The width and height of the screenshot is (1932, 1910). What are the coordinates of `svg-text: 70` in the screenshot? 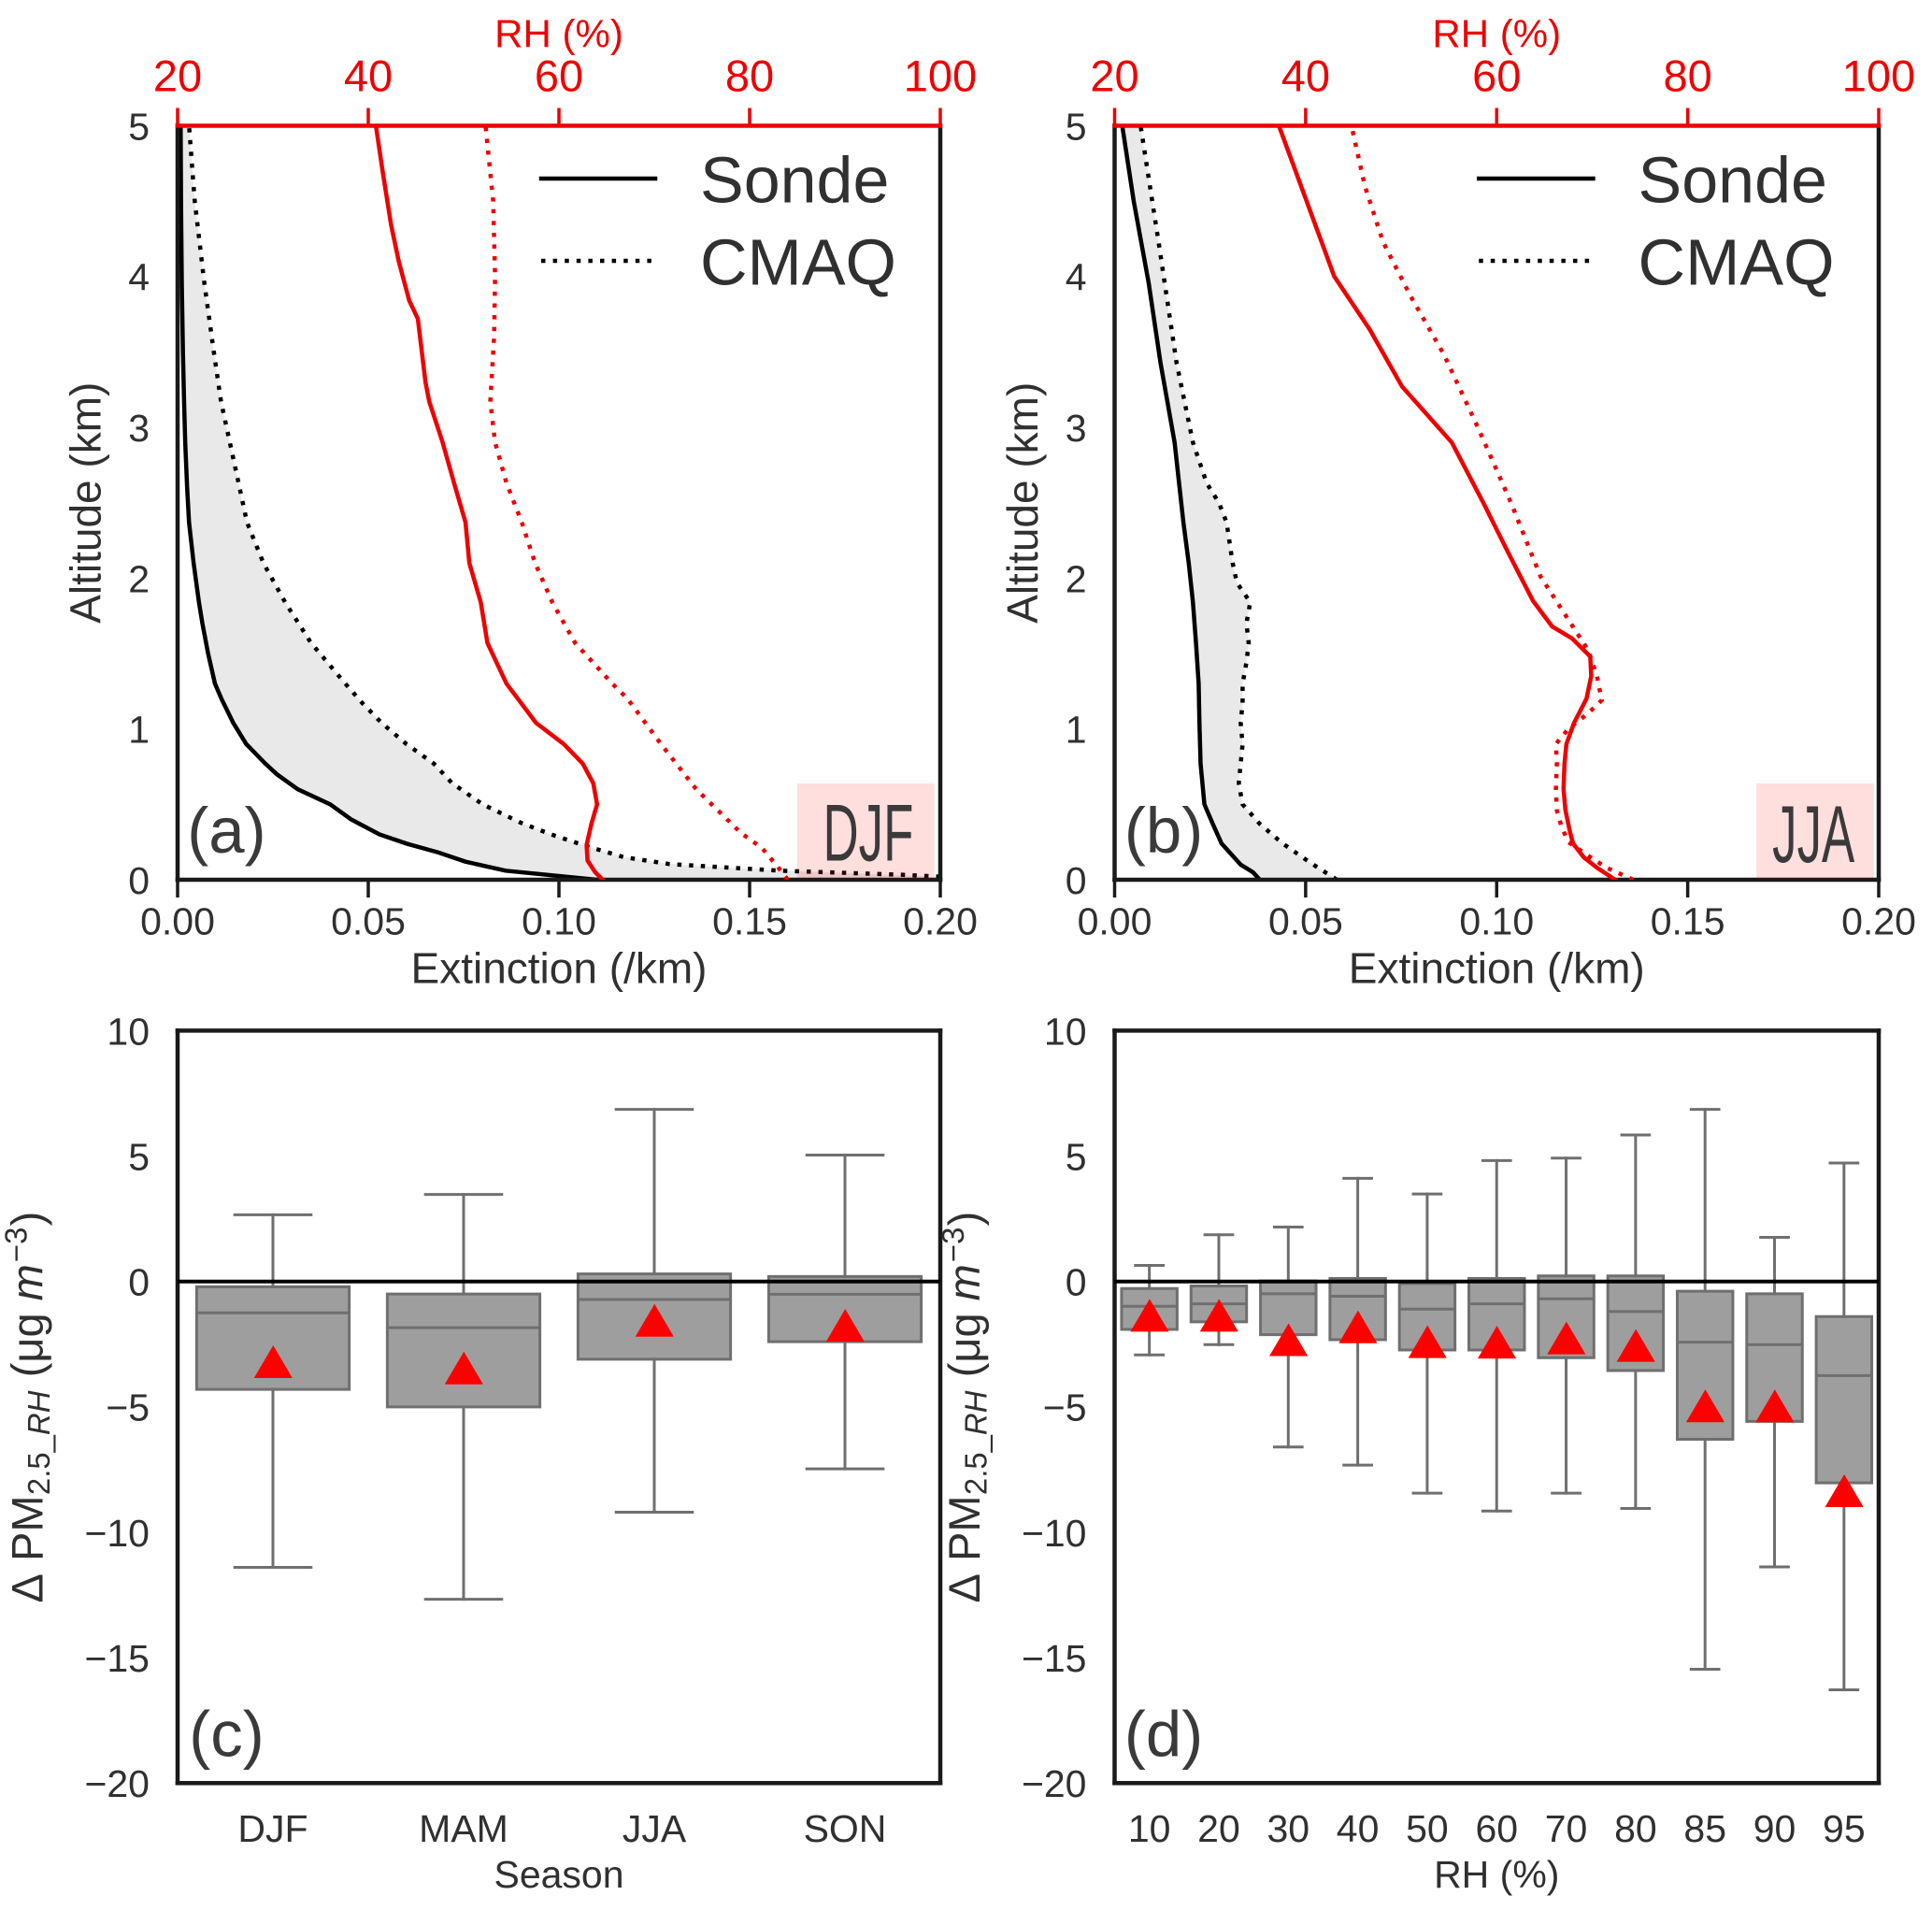 It's located at (1566, 1828).